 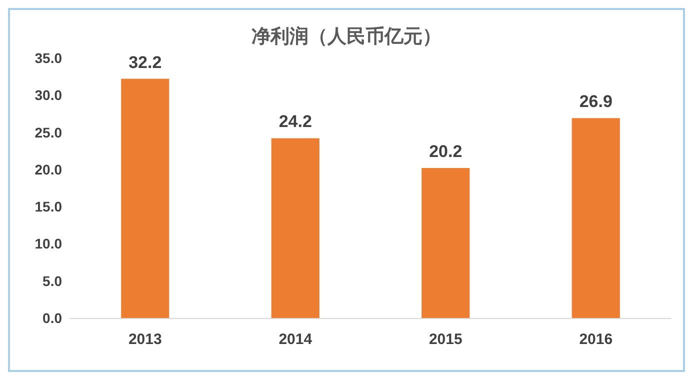 I want to click on x-tick-label: 2016, so click(x=596, y=339).